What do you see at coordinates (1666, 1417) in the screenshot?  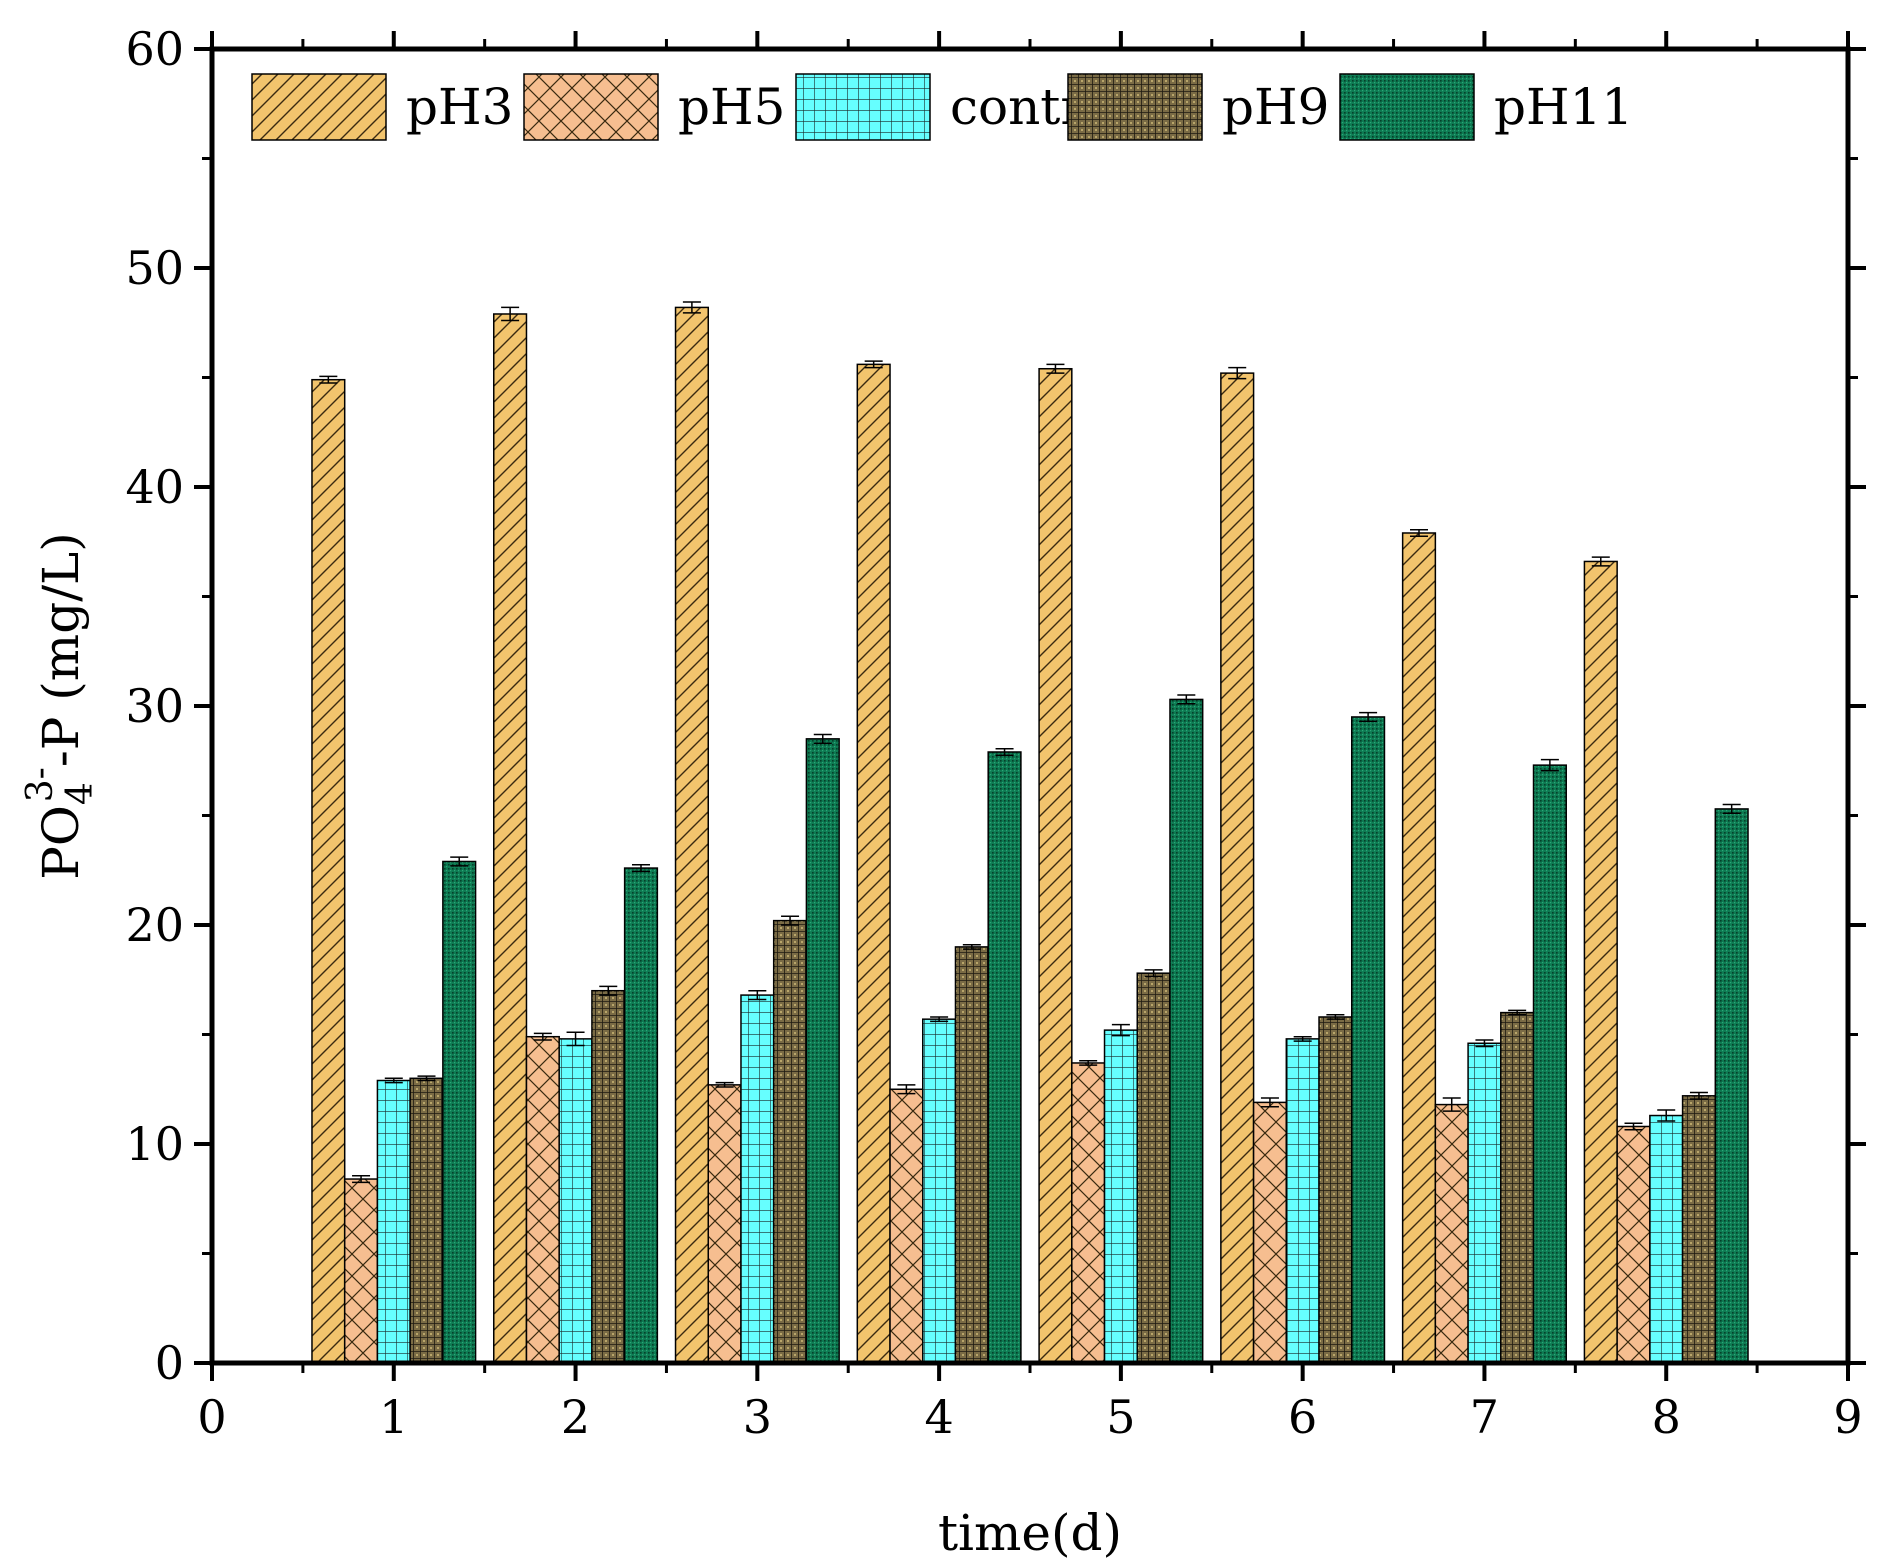 I see `x-tick-label: 8` at bounding box center [1666, 1417].